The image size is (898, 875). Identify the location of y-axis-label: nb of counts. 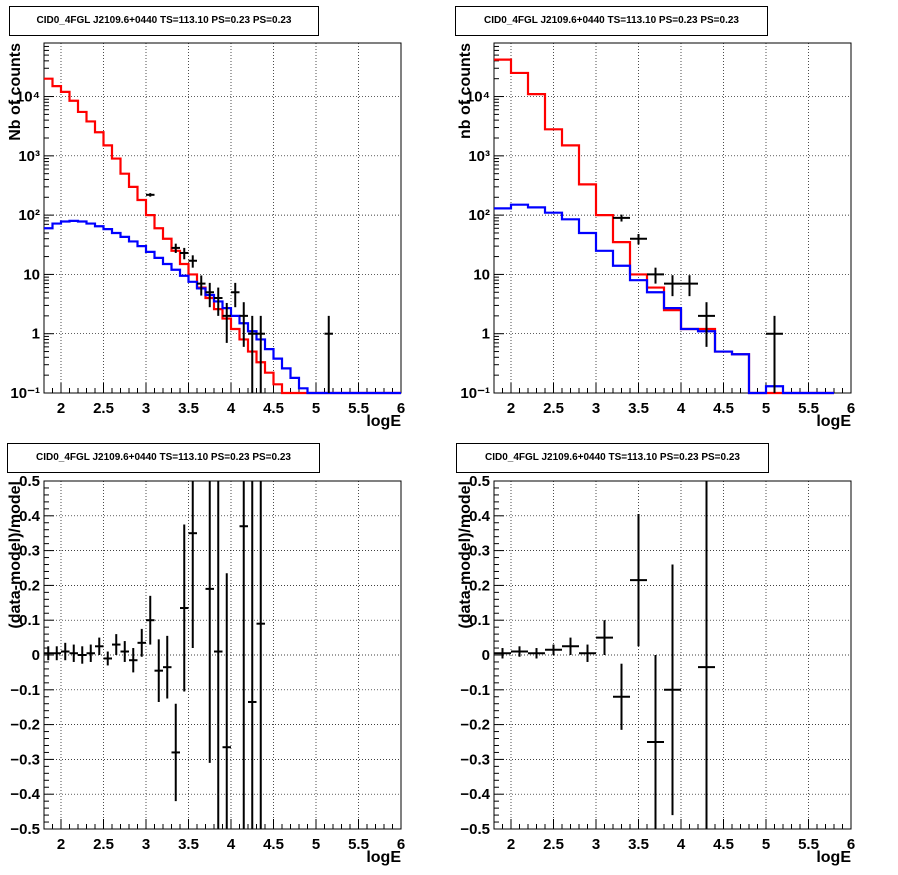
(465, 91).